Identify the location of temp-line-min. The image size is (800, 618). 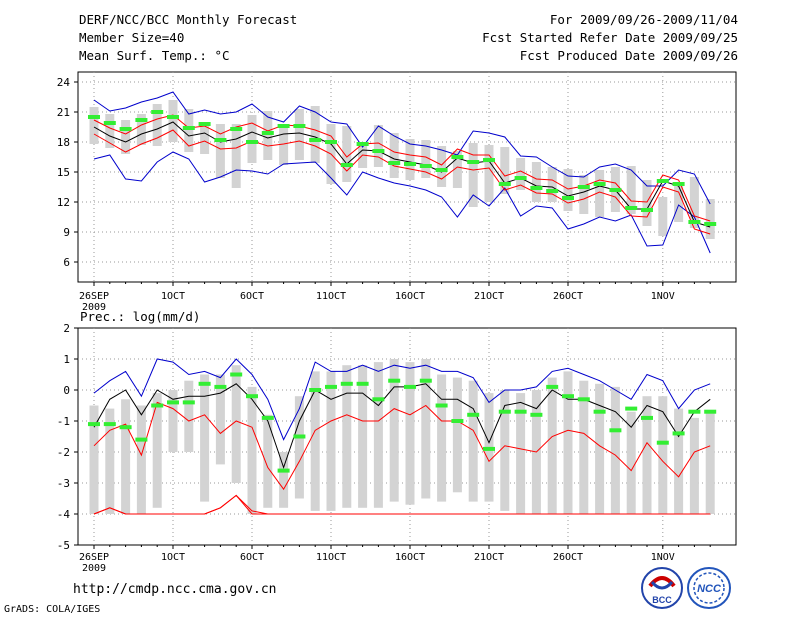
(402, 202).